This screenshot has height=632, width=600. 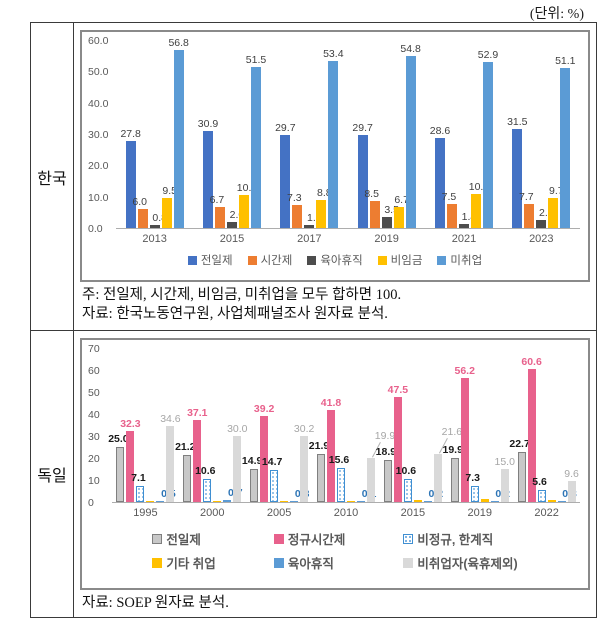 I want to click on y-tick-label: 30, so click(x=94, y=437).